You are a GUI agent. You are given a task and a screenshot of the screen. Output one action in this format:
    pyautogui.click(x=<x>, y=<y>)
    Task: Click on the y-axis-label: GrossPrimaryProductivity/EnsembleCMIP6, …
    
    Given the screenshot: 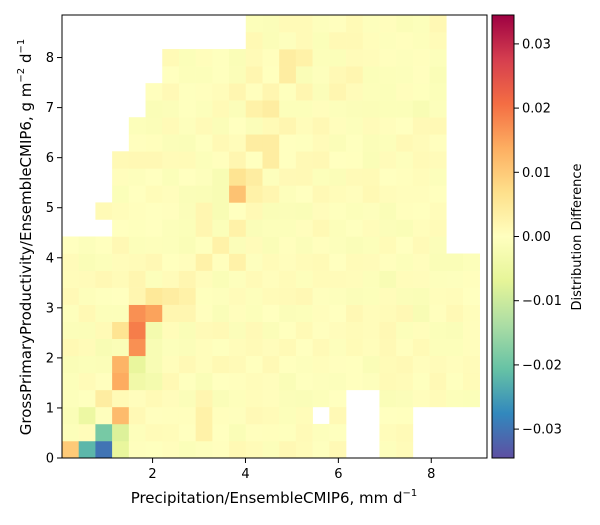 What is the action you would take?
    pyautogui.click(x=25, y=237)
    